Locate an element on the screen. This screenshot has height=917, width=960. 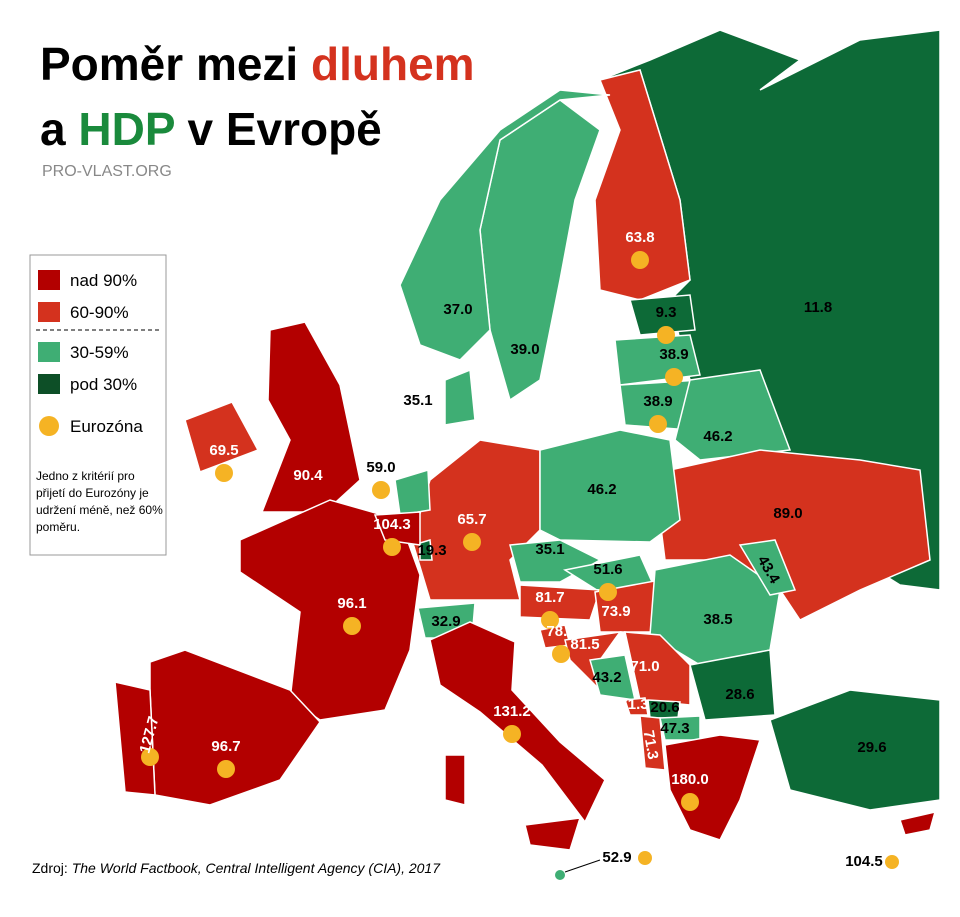
title-text: a is located at coordinates (53, 129).